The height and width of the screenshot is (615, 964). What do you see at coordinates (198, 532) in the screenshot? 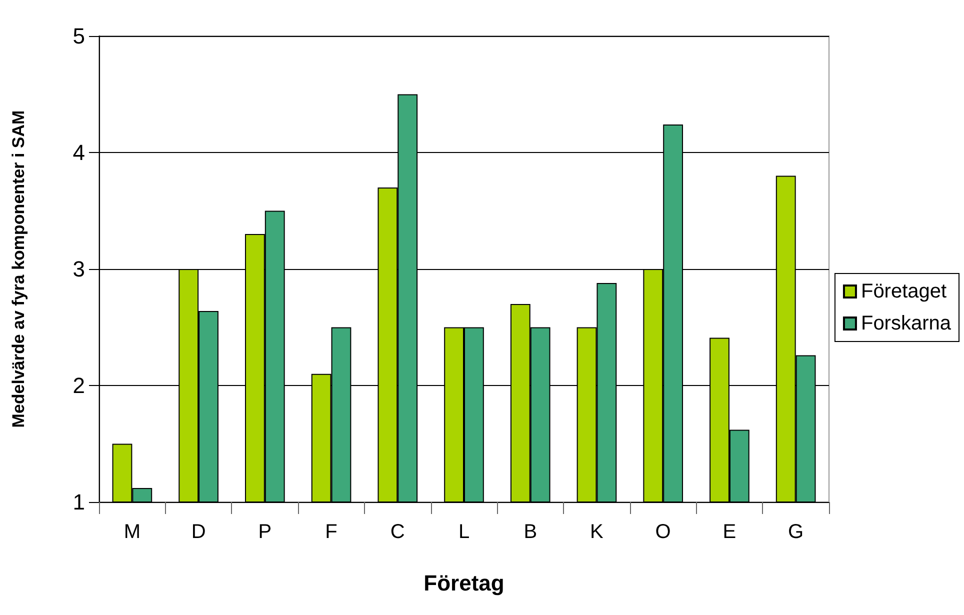
I see `x-tick-label: D` at bounding box center [198, 532].